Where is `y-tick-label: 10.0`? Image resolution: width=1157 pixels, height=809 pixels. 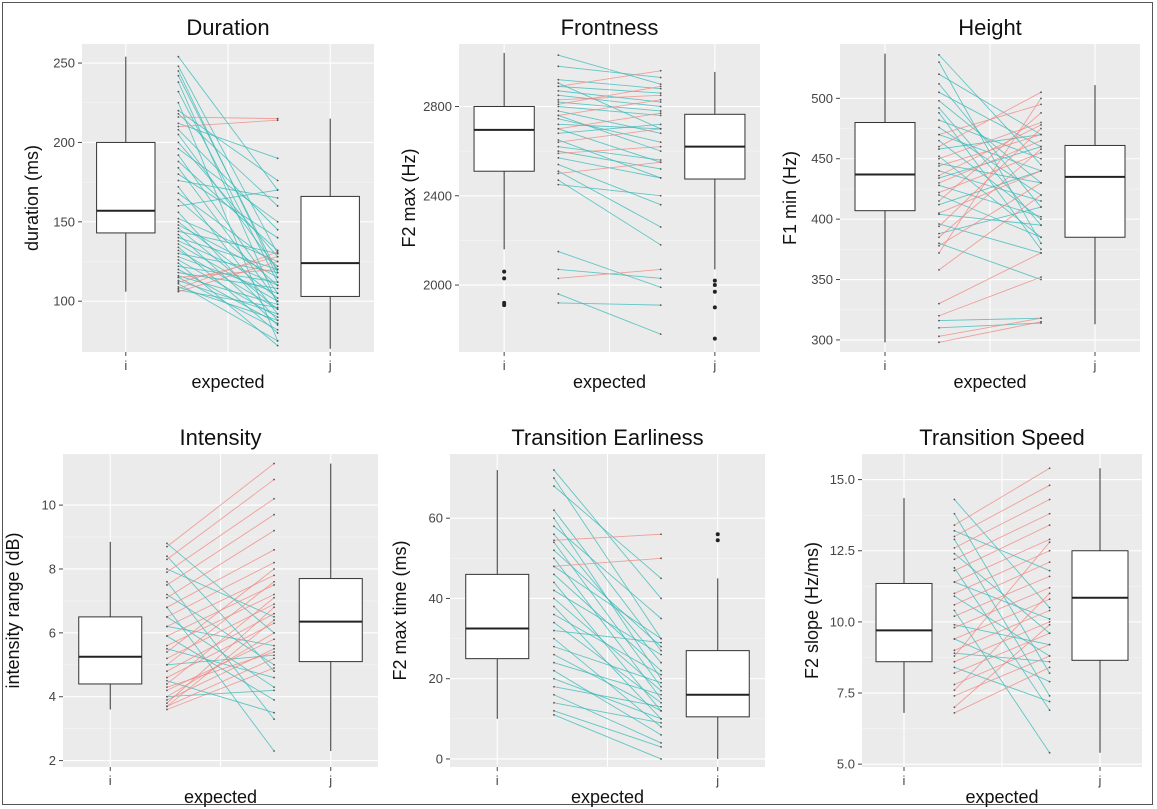
y-tick-label: 10.0 is located at coordinates (842, 621).